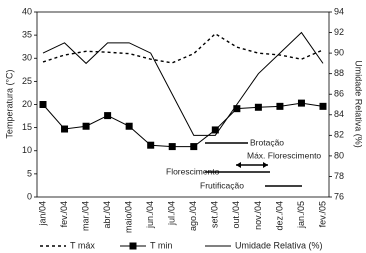 This screenshot has height=253, width=366. What do you see at coordinates (339, 52) in the screenshot?
I see `y2-tick-label: 90` at bounding box center [339, 52].